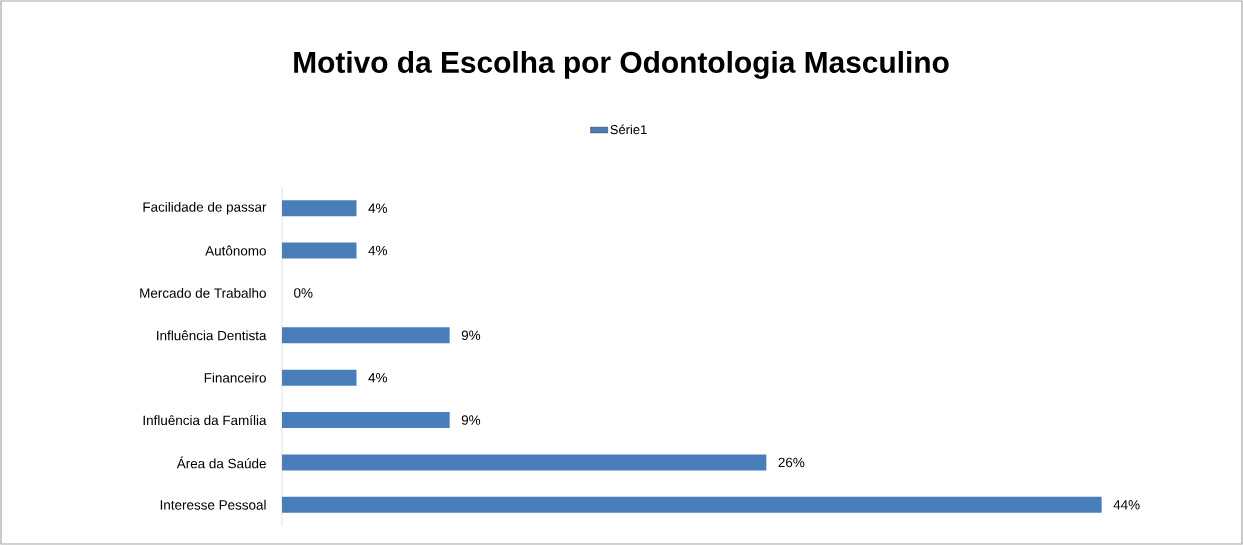 This screenshot has width=1243, height=545. What do you see at coordinates (303, 293) in the screenshot?
I see `data-label: 0%` at bounding box center [303, 293].